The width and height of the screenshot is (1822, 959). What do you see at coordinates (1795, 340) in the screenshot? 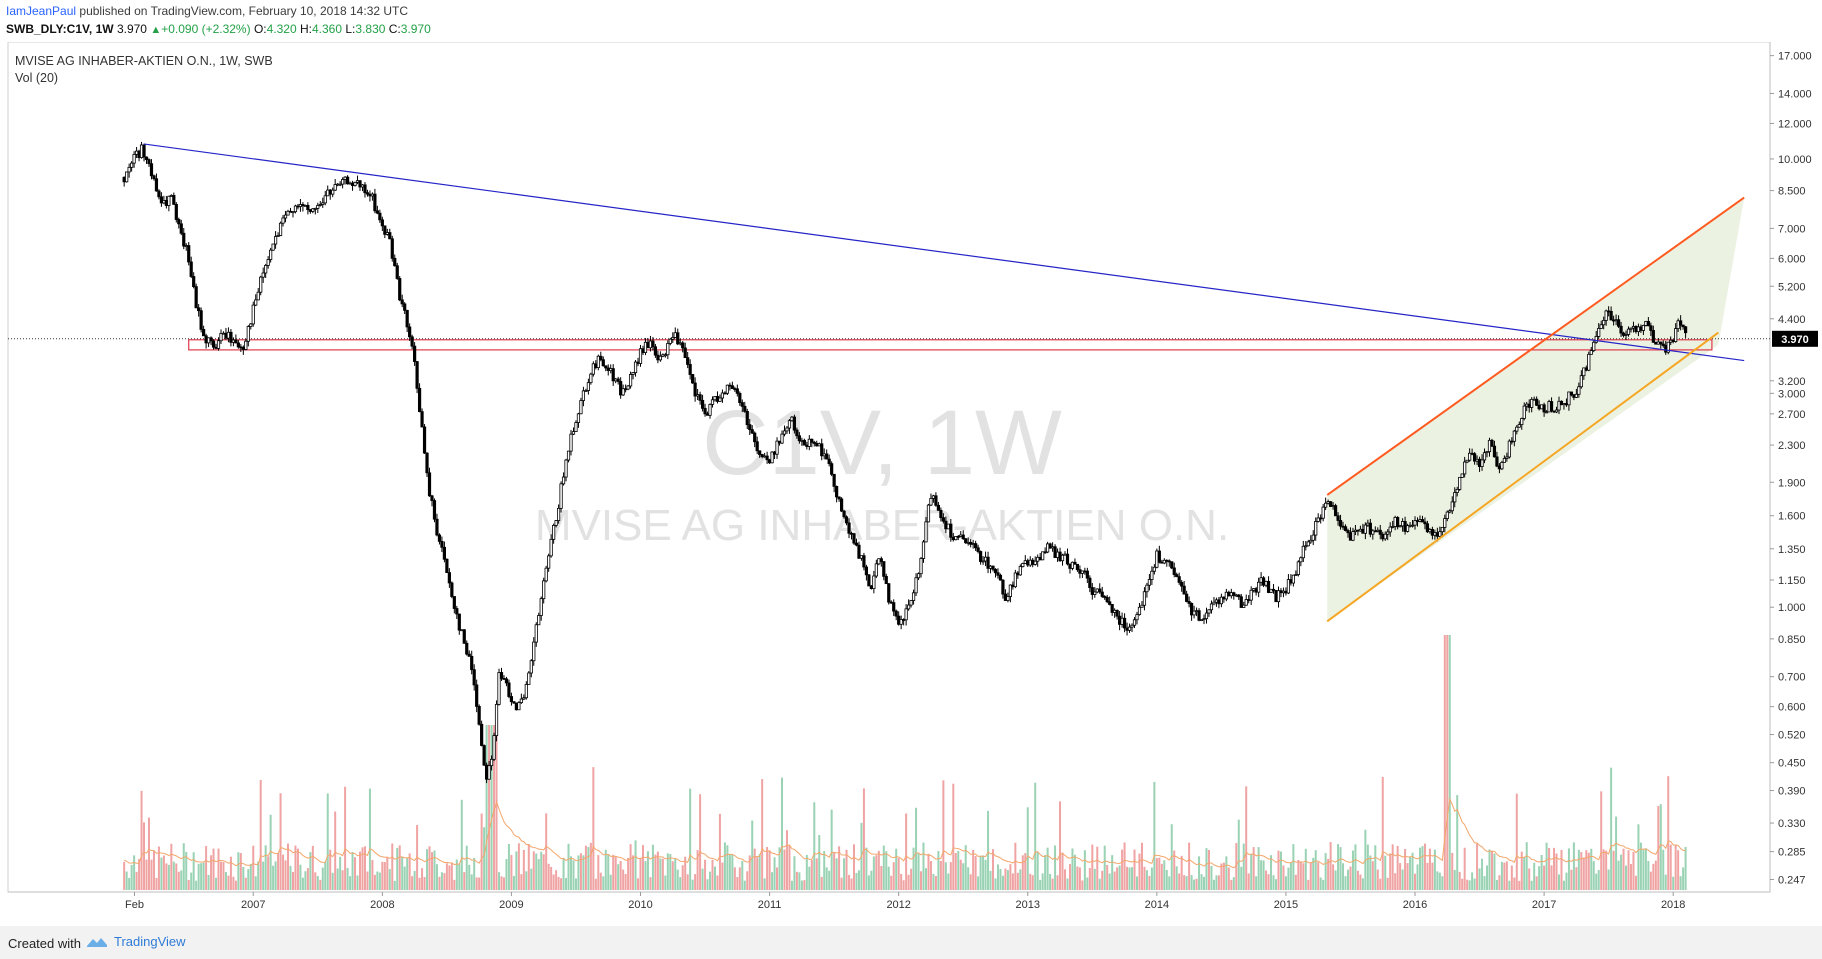
I see `current-price-tag-label: 3.970` at bounding box center [1795, 340].